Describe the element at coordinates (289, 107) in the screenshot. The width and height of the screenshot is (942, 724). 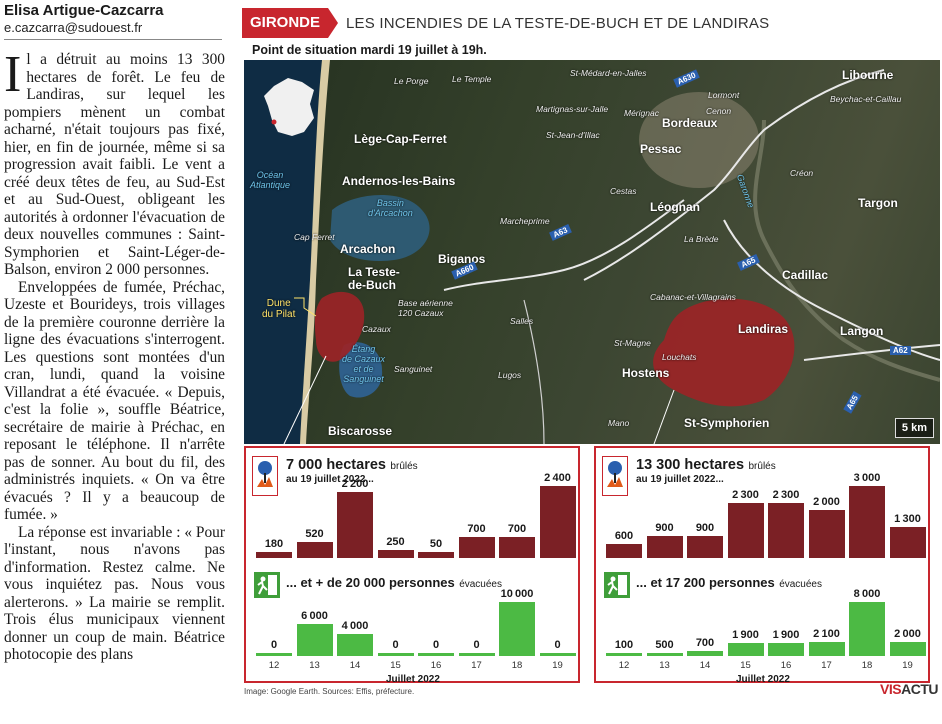
I see `france-inset` at that location.